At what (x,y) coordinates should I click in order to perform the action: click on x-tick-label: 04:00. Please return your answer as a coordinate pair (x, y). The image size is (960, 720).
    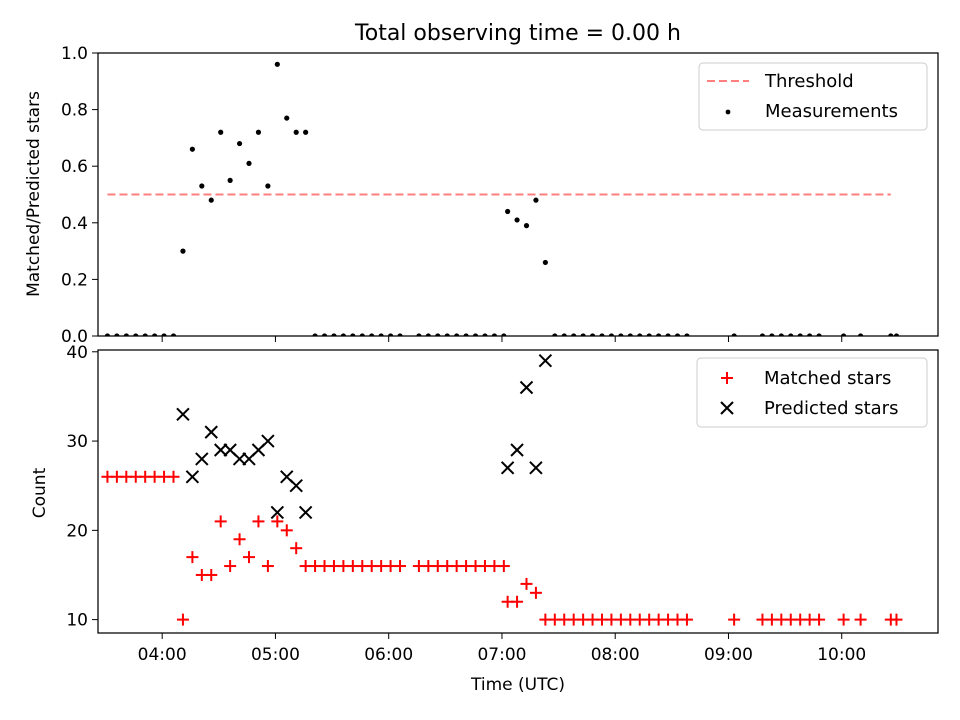
    Looking at the image, I should click on (162, 655).